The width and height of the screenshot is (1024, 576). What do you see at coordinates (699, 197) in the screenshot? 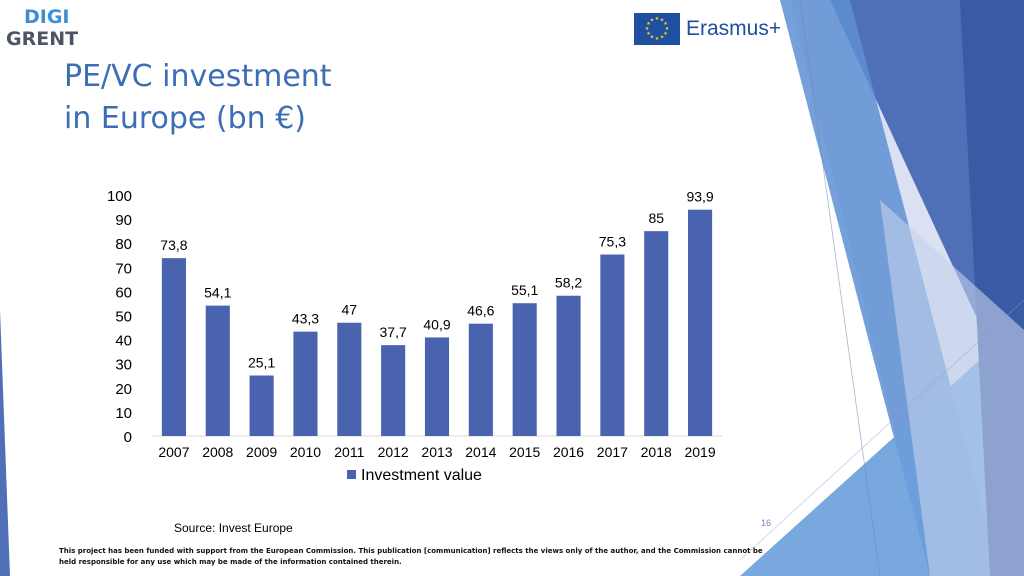
I see `data-label-2019: 93,9` at bounding box center [699, 197].